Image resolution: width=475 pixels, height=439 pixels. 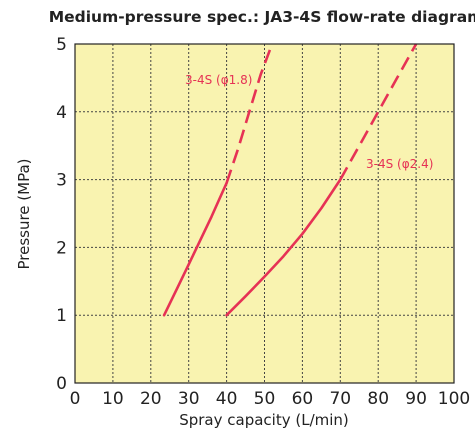 What do you see at coordinates (61, 316) in the screenshot?
I see `y-tick-label: 1` at bounding box center [61, 316].